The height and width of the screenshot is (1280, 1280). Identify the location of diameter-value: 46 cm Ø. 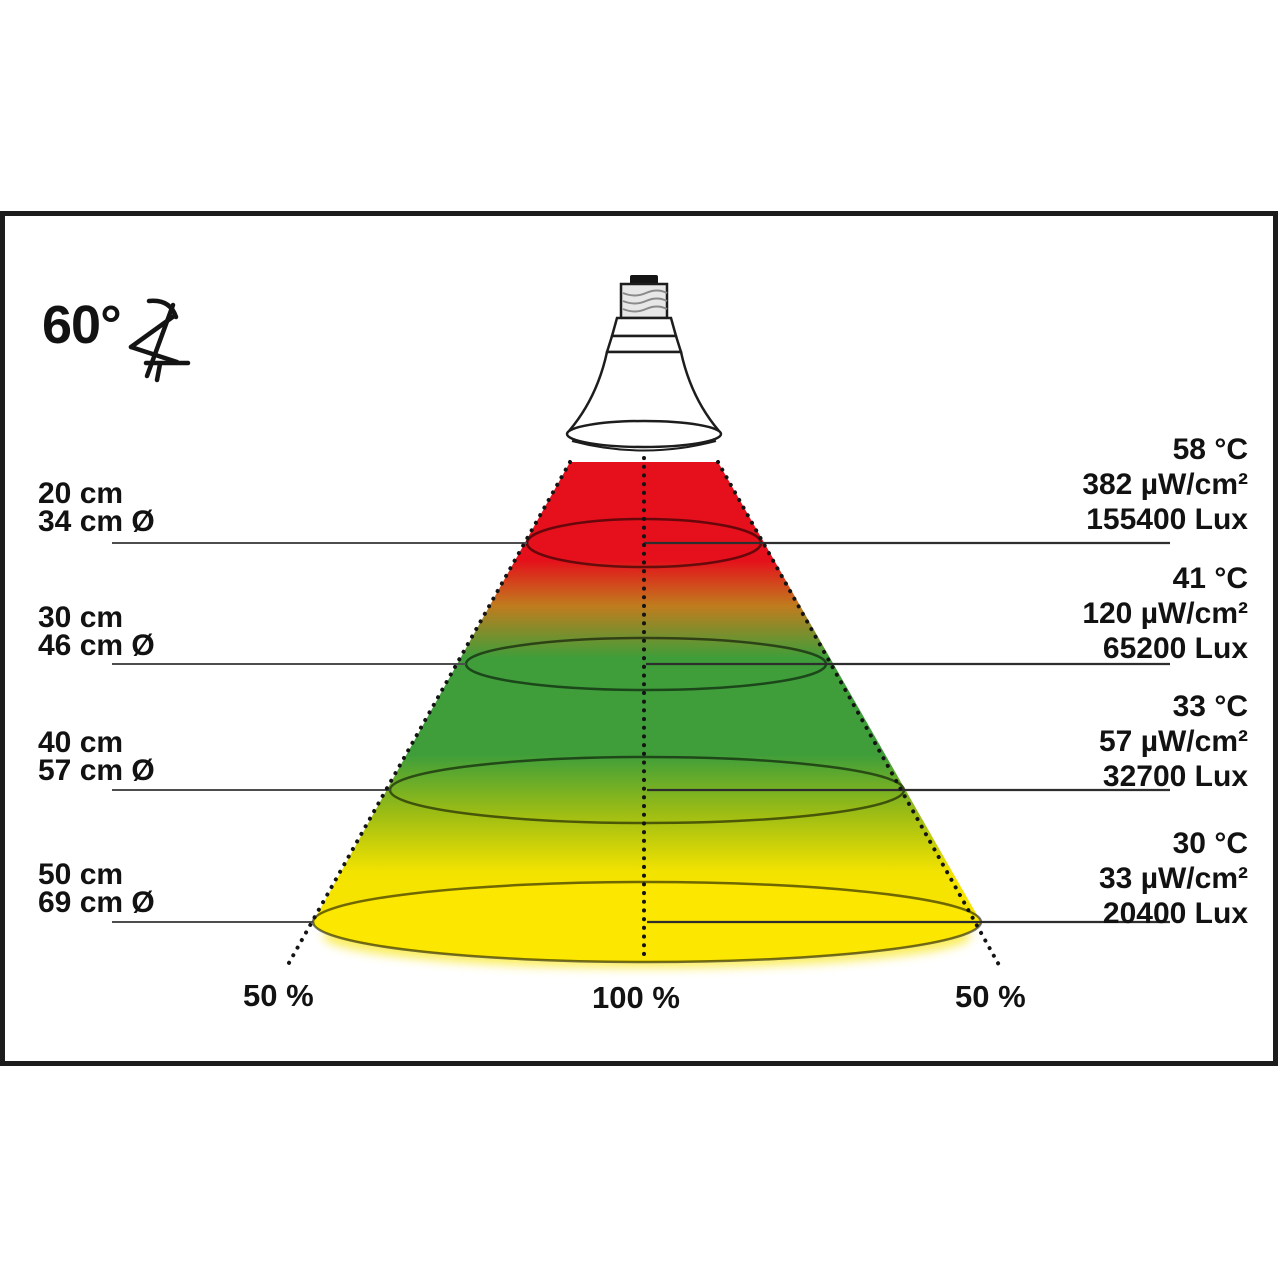
(96, 645).